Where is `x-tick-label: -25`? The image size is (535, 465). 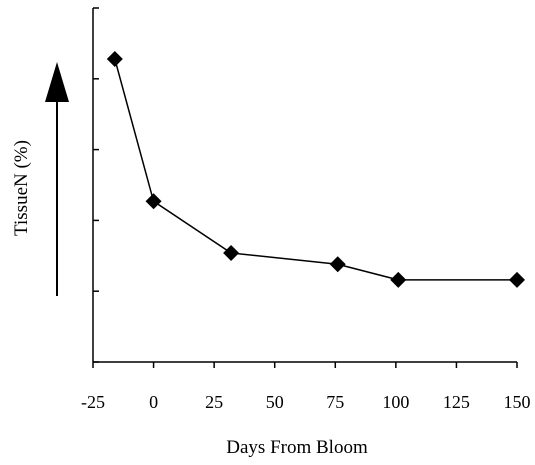 x-tick-label: -25 is located at coordinates (93, 402).